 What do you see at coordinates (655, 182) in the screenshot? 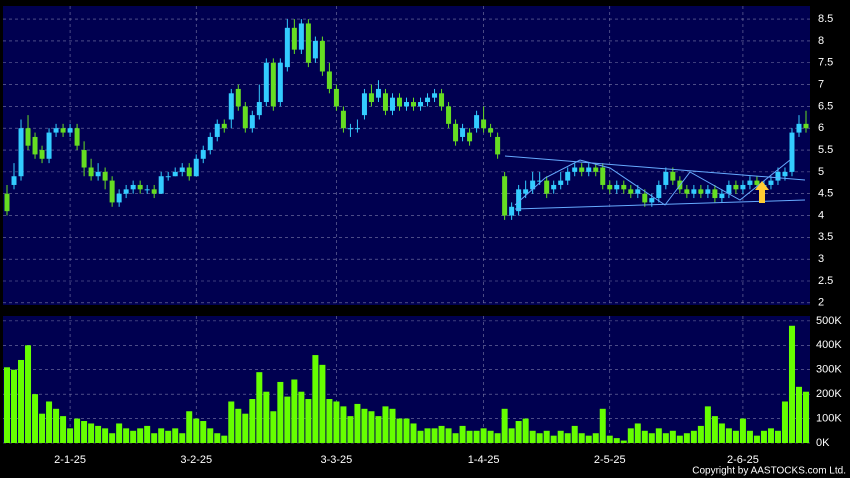
I see `pattern-lines` at bounding box center [655, 182].